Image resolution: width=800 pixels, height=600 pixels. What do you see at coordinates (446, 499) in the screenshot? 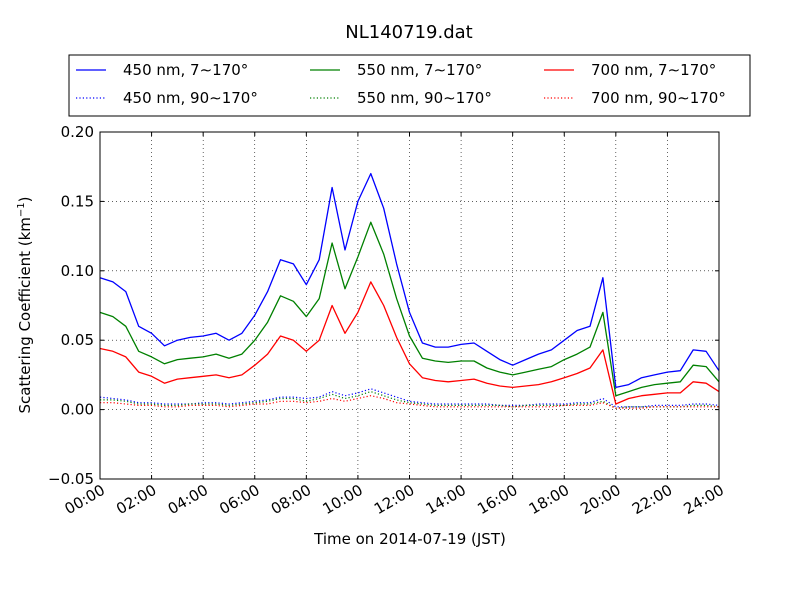
I see `x-tick-label: 14:00` at bounding box center [446, 499].